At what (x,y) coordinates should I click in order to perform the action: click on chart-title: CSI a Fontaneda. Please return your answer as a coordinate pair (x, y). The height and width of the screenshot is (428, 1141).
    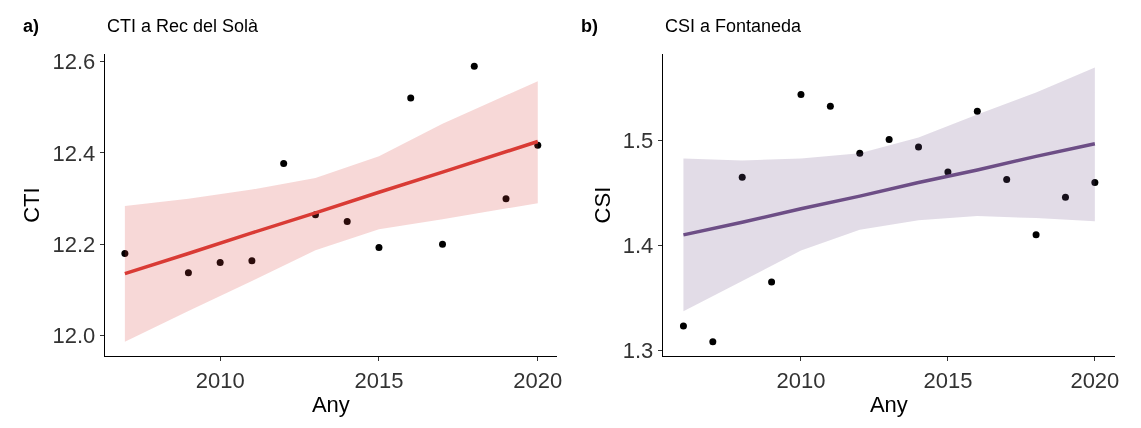
    Looking at the image, I should click on (734, 26).